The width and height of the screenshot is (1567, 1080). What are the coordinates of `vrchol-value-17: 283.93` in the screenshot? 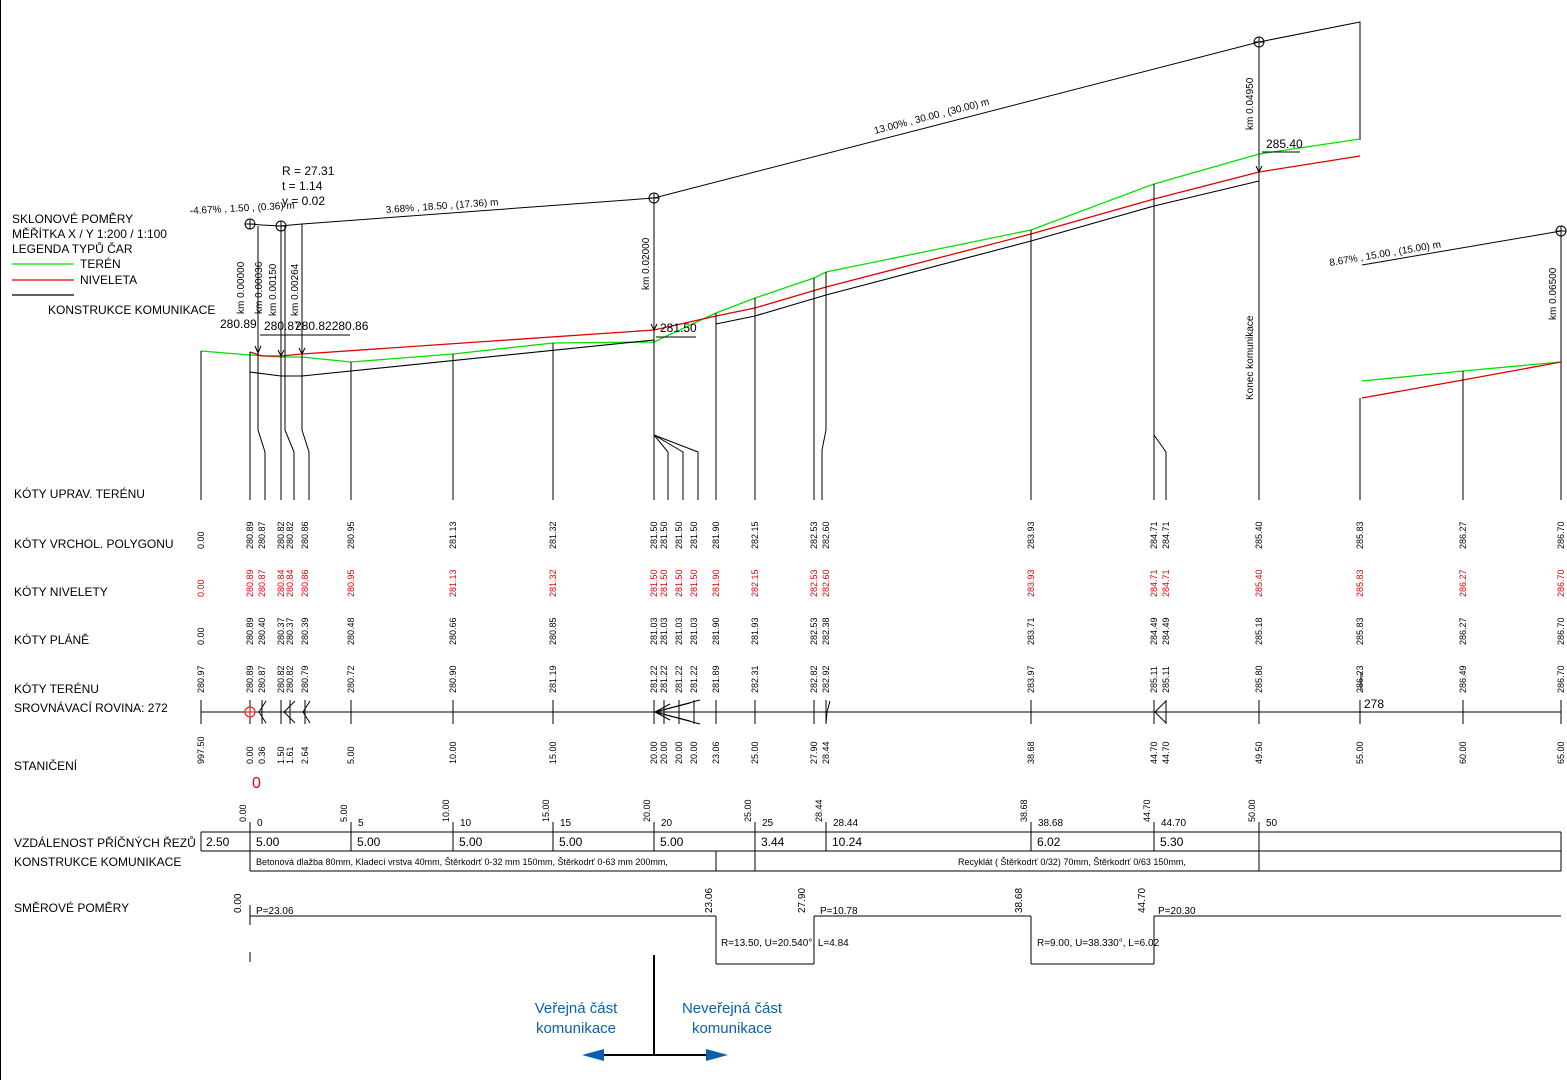 It's located at (1031, 535).